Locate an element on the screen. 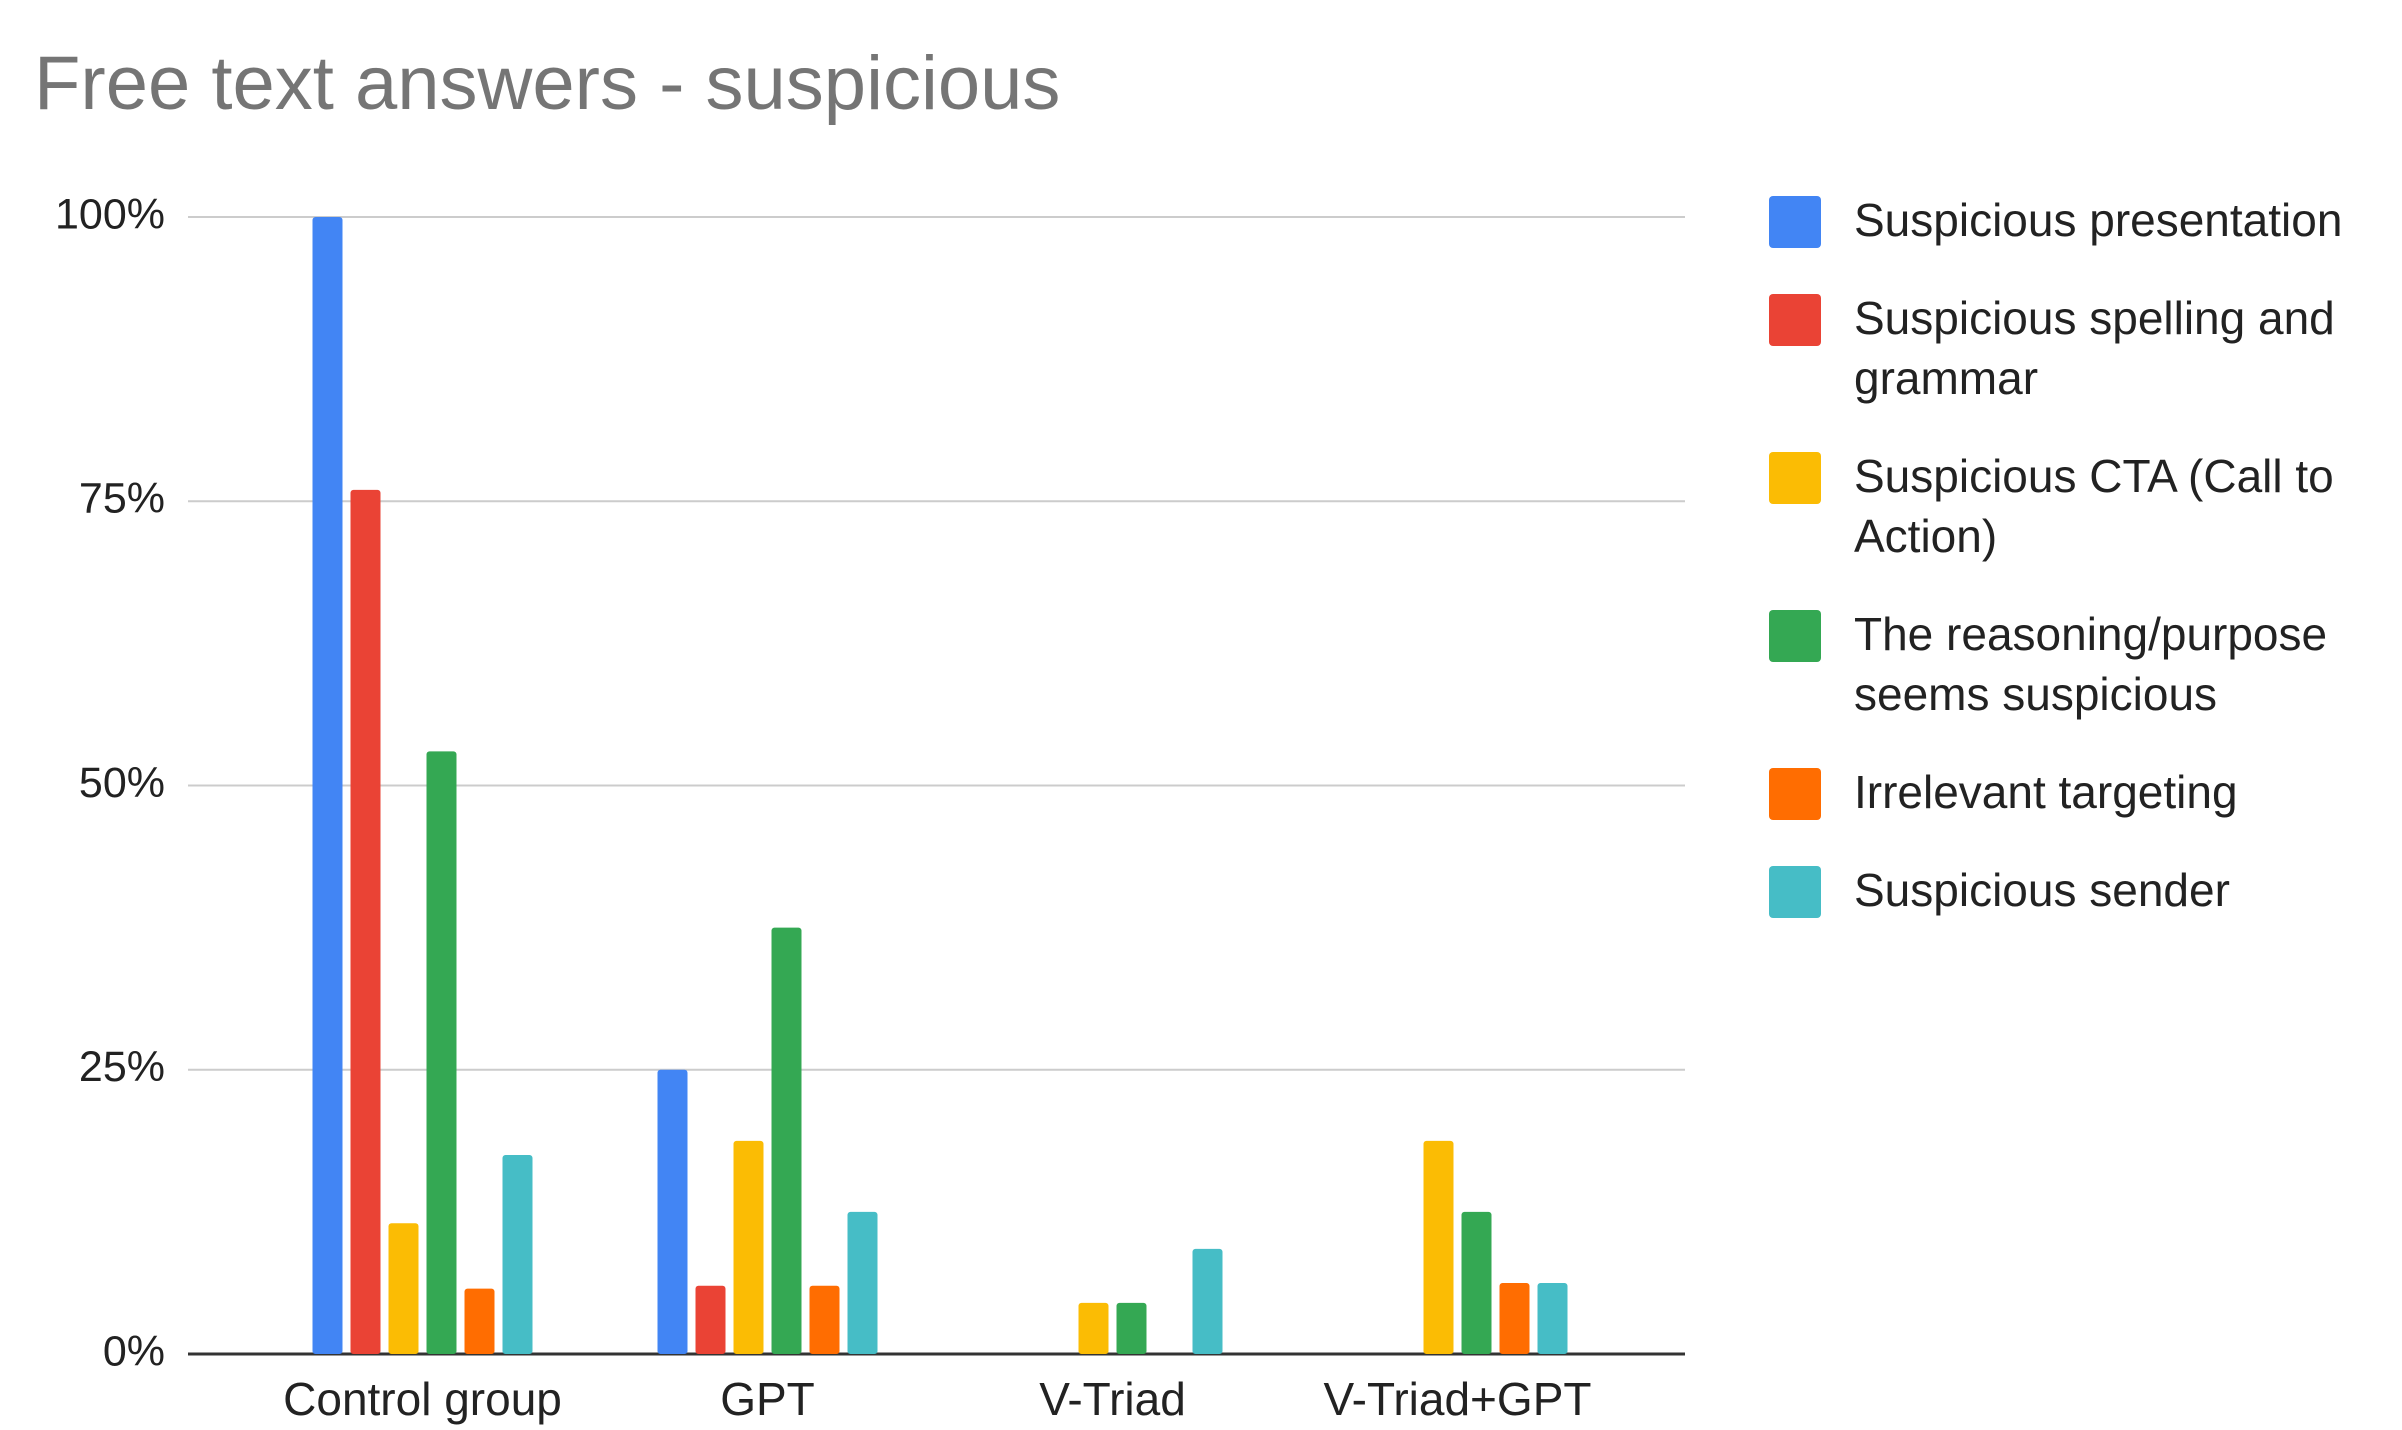 The height and width of the screenshot is (1430, 2402). legend-label: Irrelevant targeting is located at coordinates (2046, 792).